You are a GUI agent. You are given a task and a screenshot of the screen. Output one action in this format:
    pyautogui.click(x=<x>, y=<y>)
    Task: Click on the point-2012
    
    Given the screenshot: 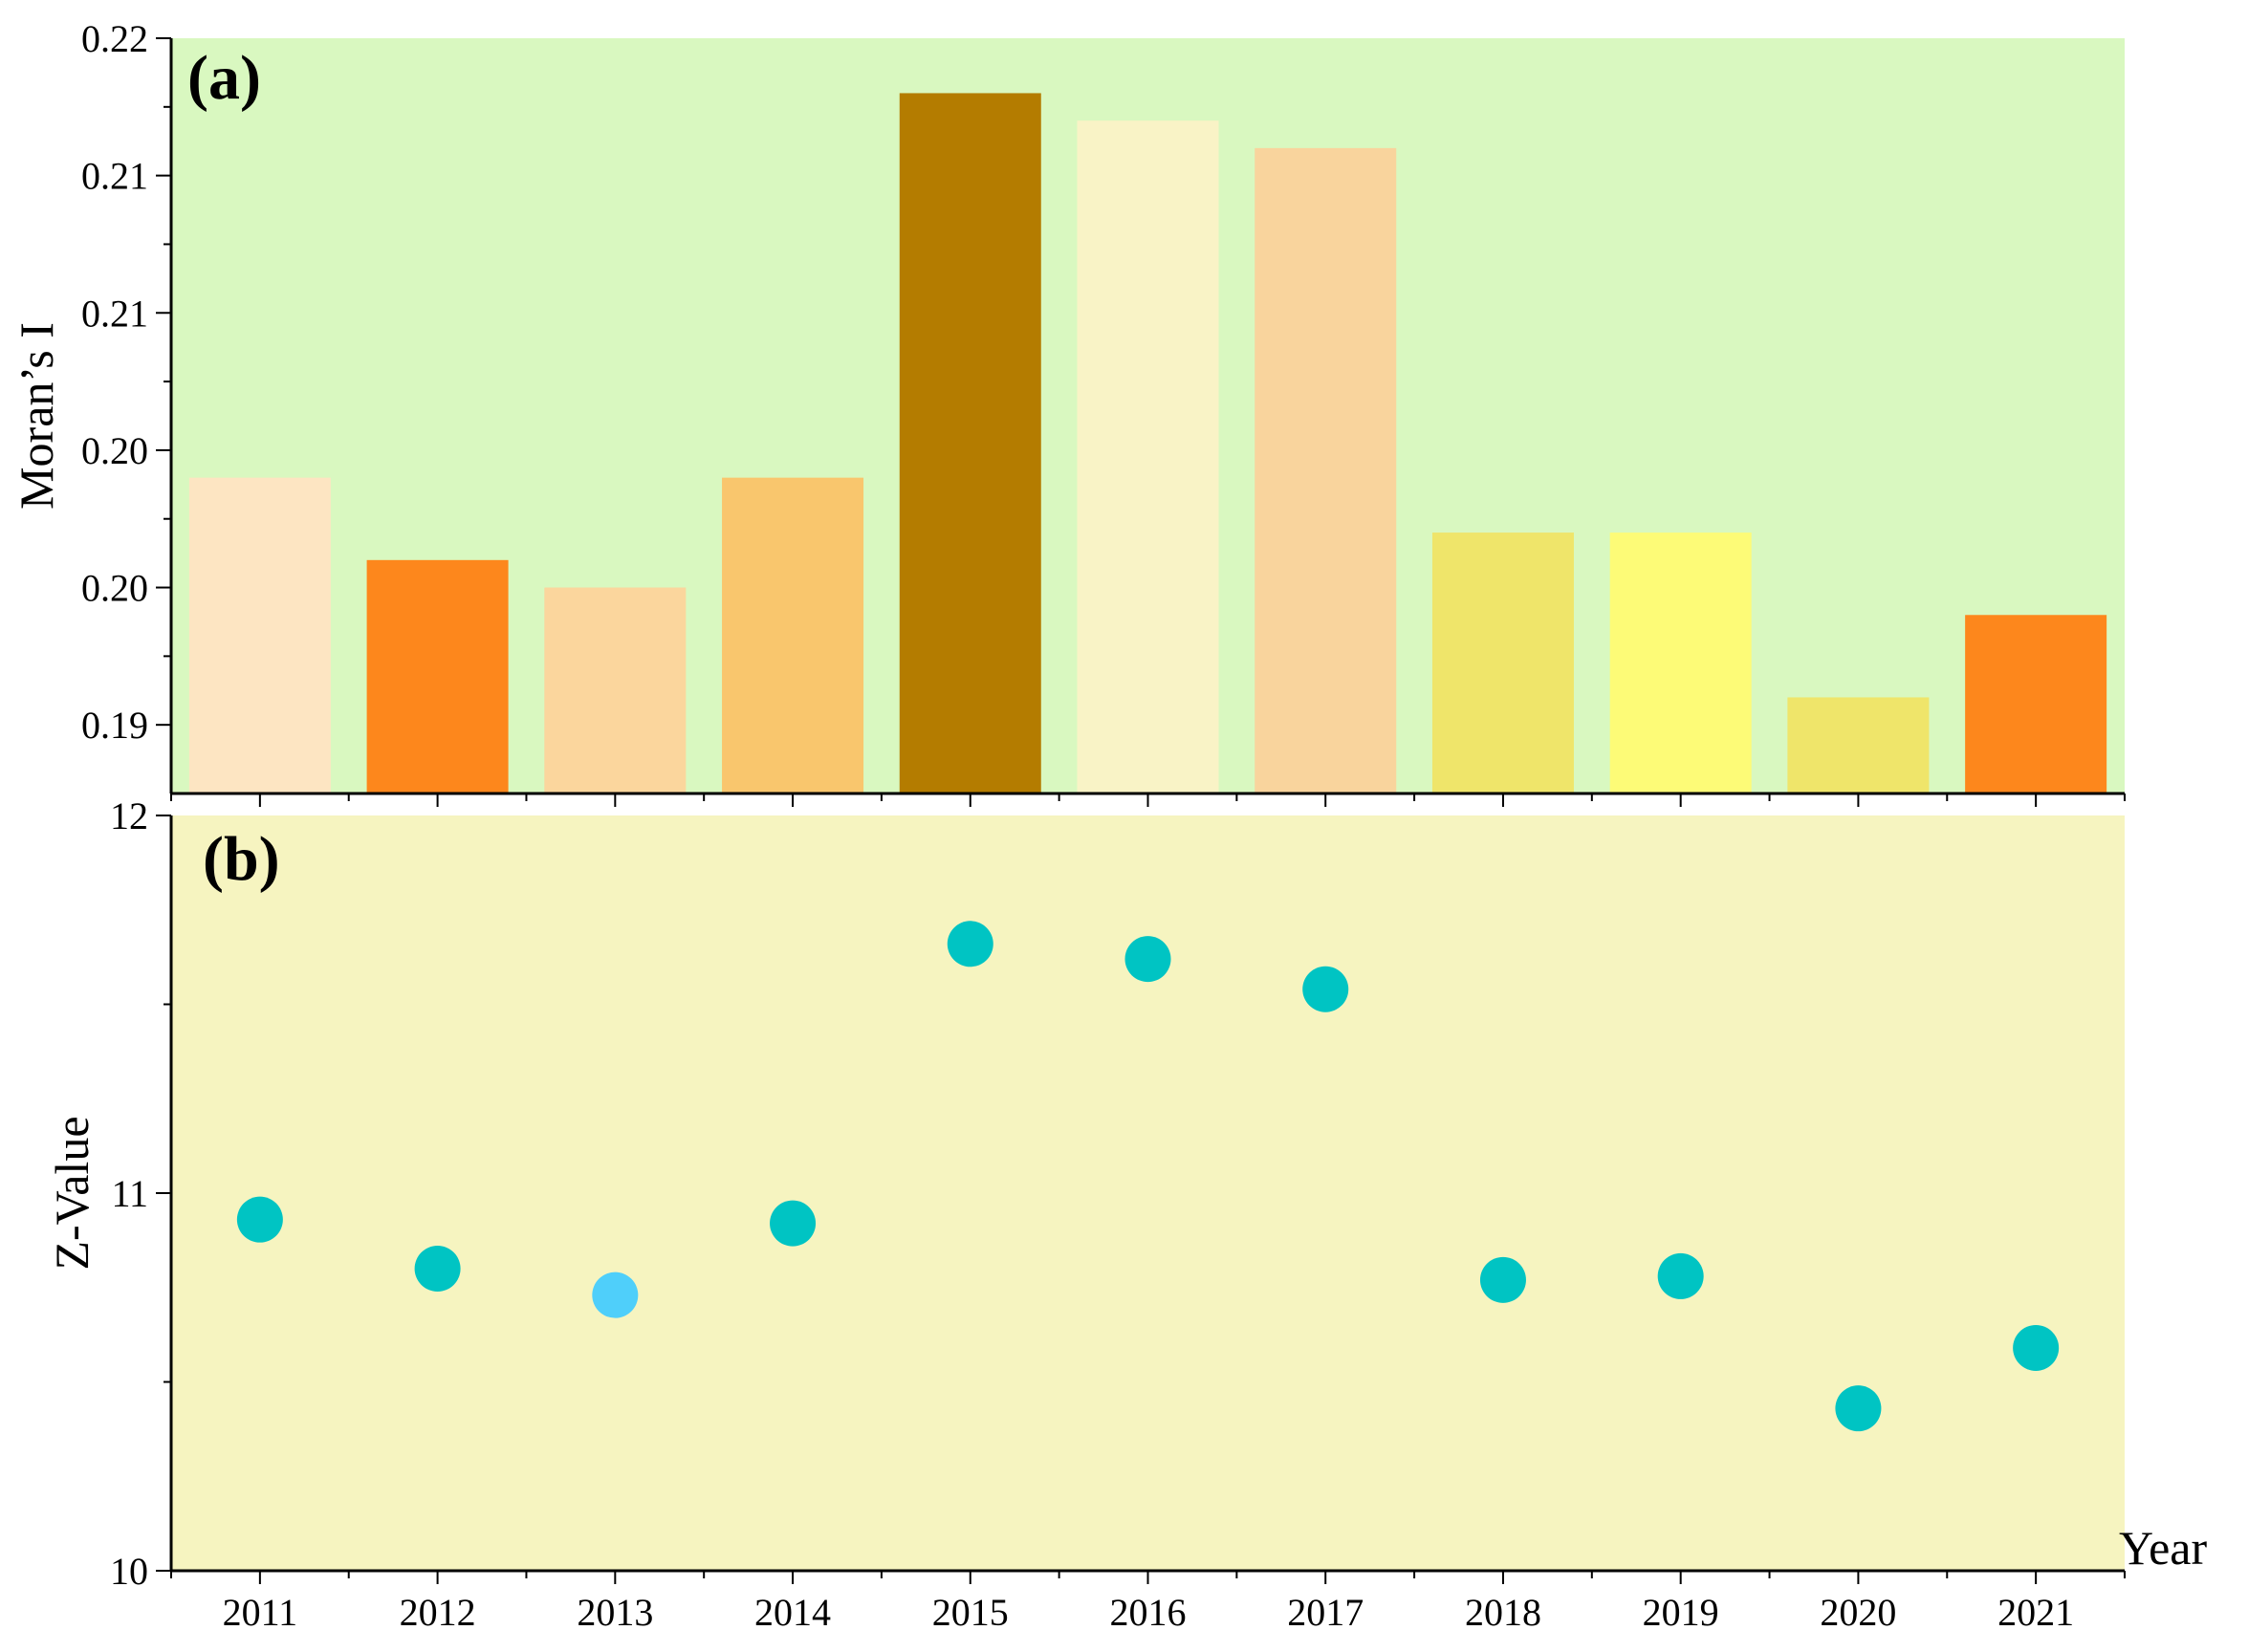 What is the action you would take?
    pyautogui.click(x=437, y=1269)
    